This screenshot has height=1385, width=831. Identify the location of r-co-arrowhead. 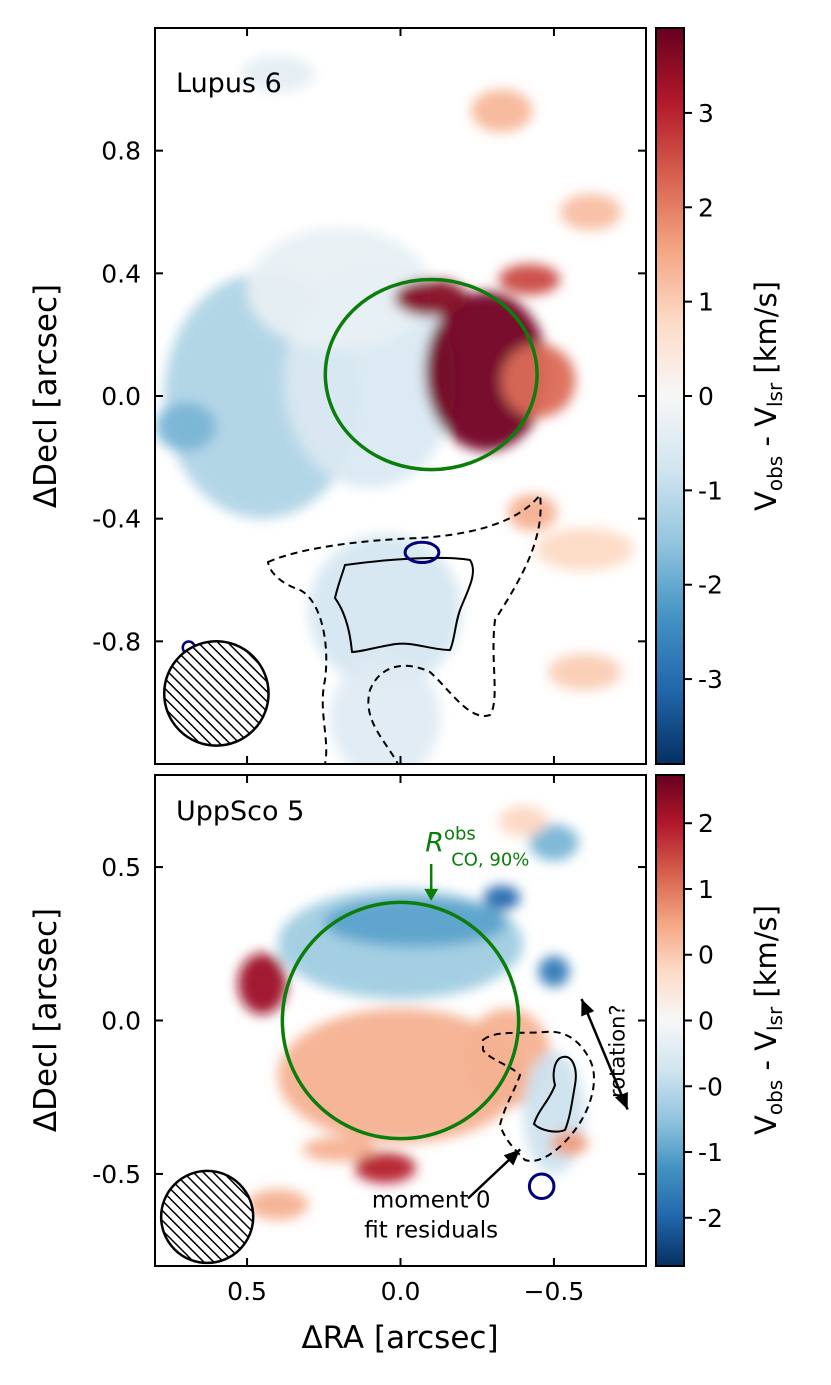
(431, 894).